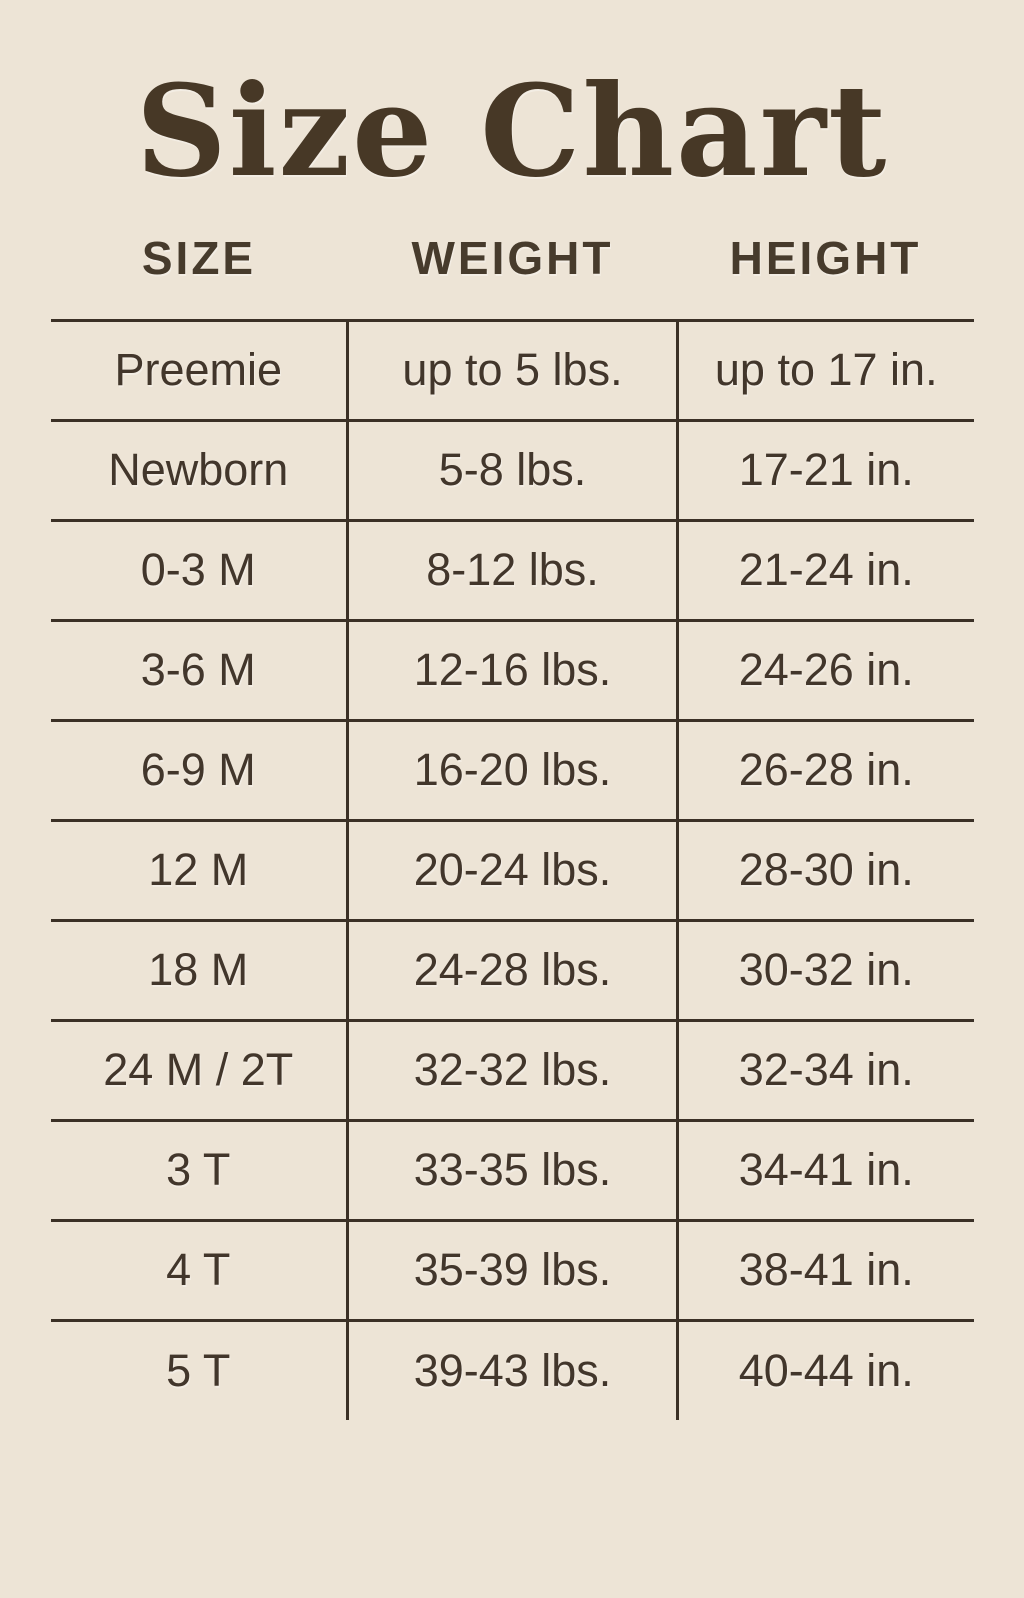  What do you see at coordinates (825, 1070) in the screenshot?
I see `height-cell: 32-34 in.` at bounding box center [825, 1070].